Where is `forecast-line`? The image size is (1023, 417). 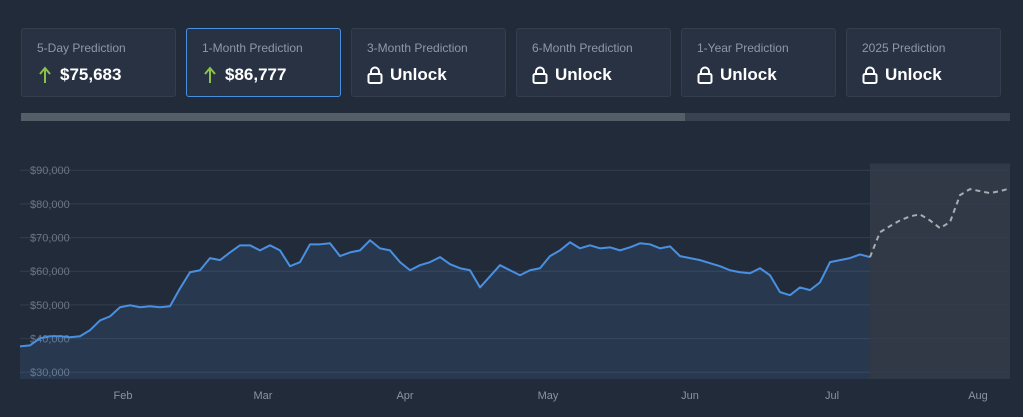 forecast-line is located at coordinates (940, 222).